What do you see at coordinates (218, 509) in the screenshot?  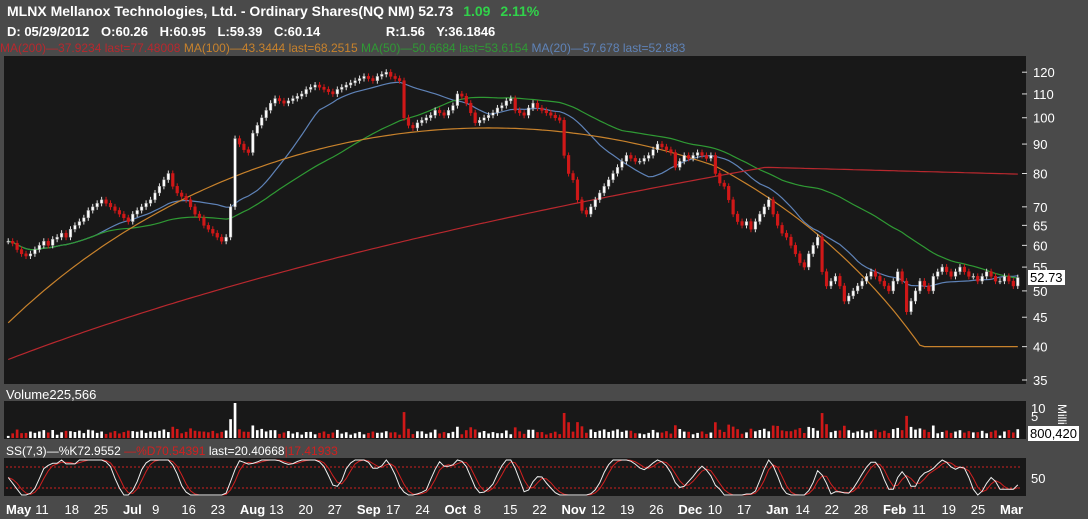 I see `x-axis-label: 23` at bounding box center [218, 509].